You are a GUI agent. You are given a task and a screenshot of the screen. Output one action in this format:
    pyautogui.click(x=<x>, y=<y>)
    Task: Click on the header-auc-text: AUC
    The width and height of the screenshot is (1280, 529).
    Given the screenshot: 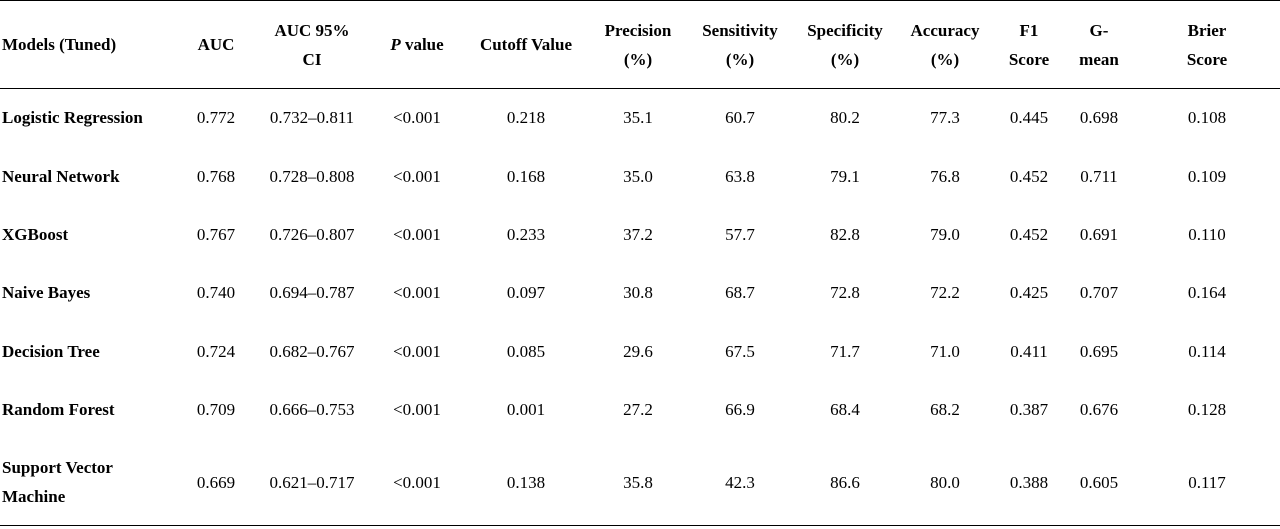 What is the action you would take?
    pyautogui.click(x=216, y=44)
    